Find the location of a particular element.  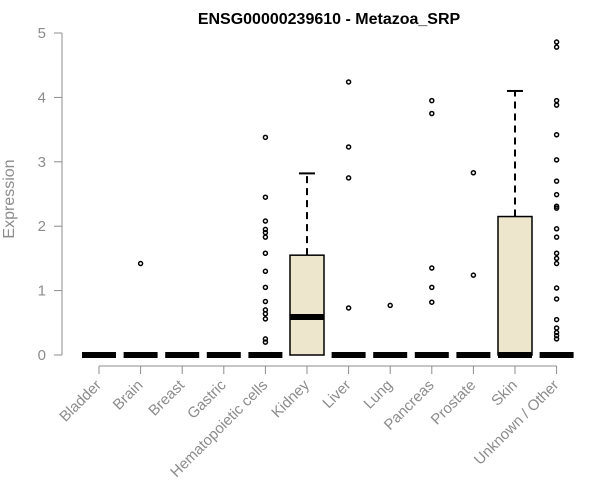

x-tick-label: Bladder is located at coordinates (80, 401).